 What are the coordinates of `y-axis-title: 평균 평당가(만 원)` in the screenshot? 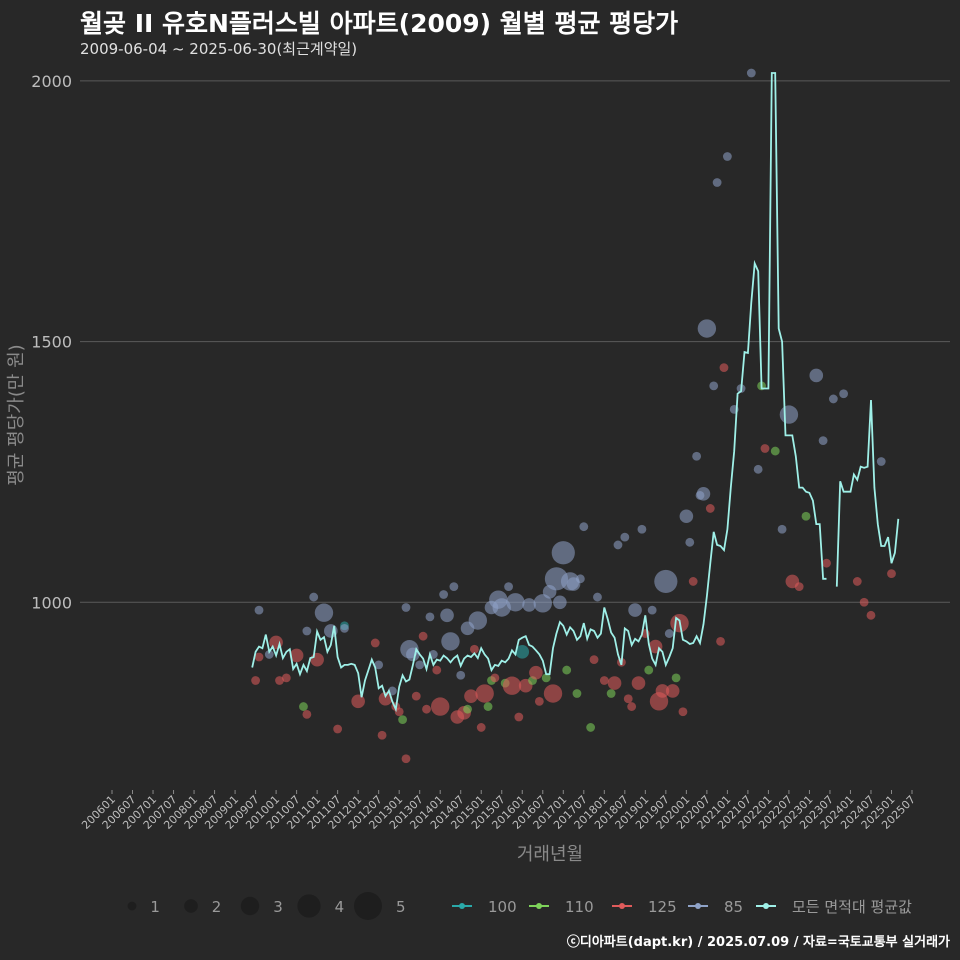 It's located at (16, 414).